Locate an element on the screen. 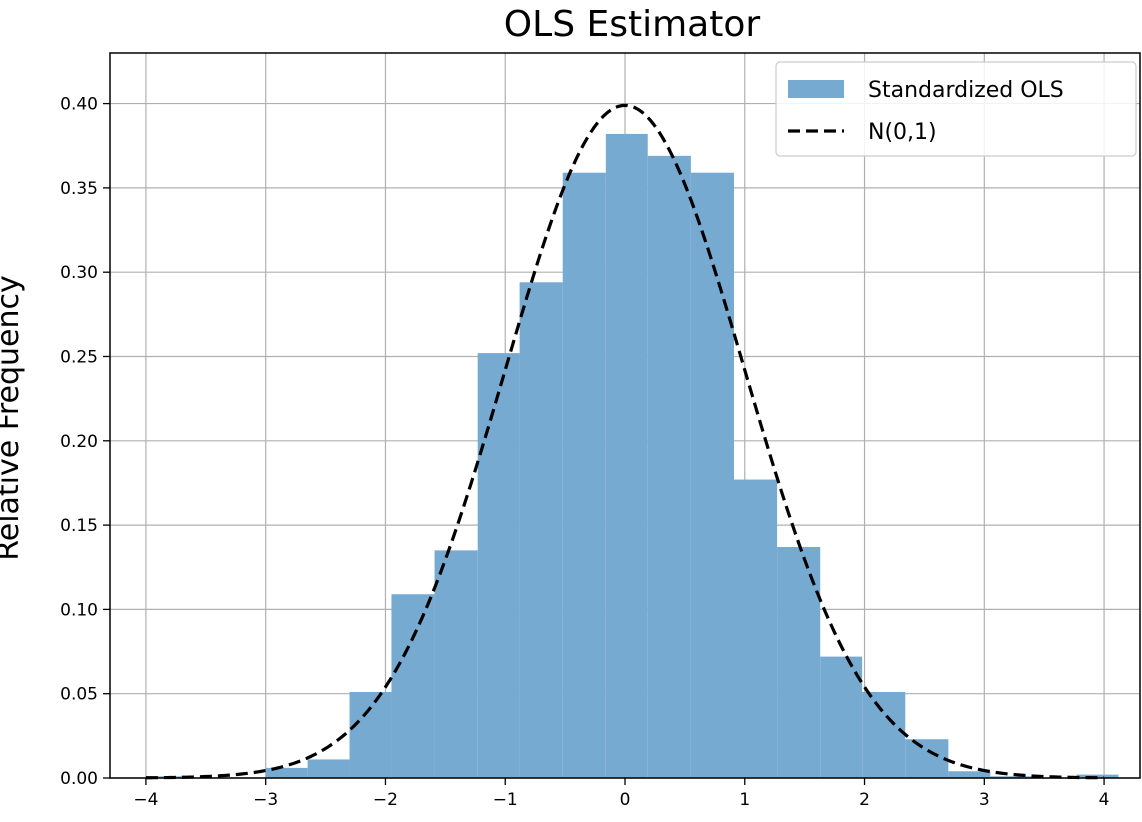 The image size is (1142, 822). chart-title: OLS Estimator is located at coordinates (632, 24).